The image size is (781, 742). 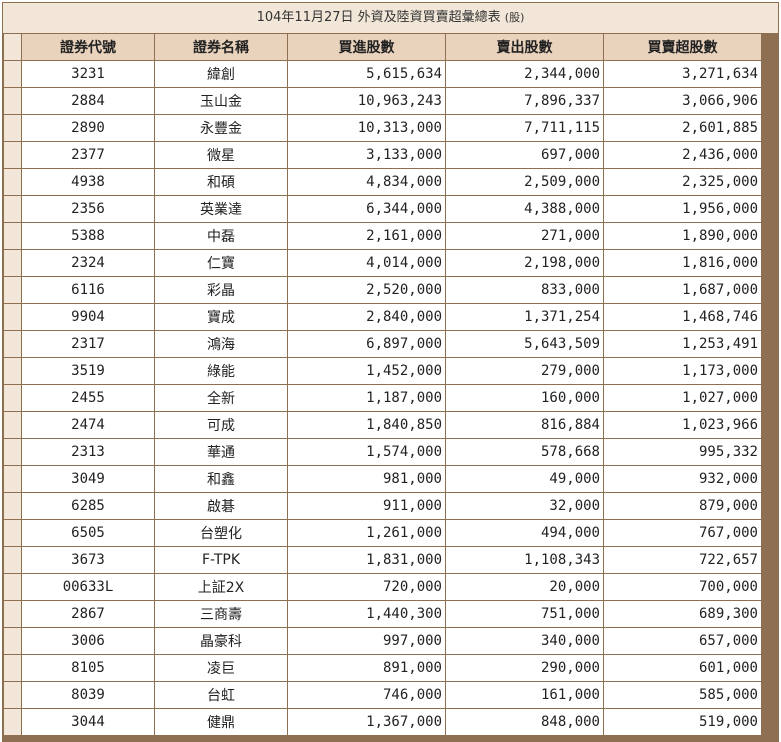 What do you see at coordinates (88, 668) in the screenshot?
I see `security-code-cell: 8105` at bounding box center [88, 668].